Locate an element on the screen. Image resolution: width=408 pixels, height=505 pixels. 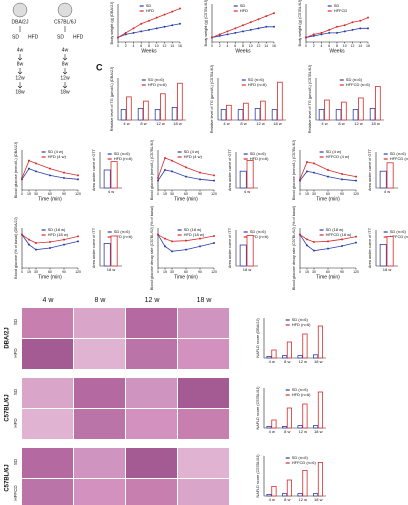
panel-label: C is located at coordinates (99, 67).